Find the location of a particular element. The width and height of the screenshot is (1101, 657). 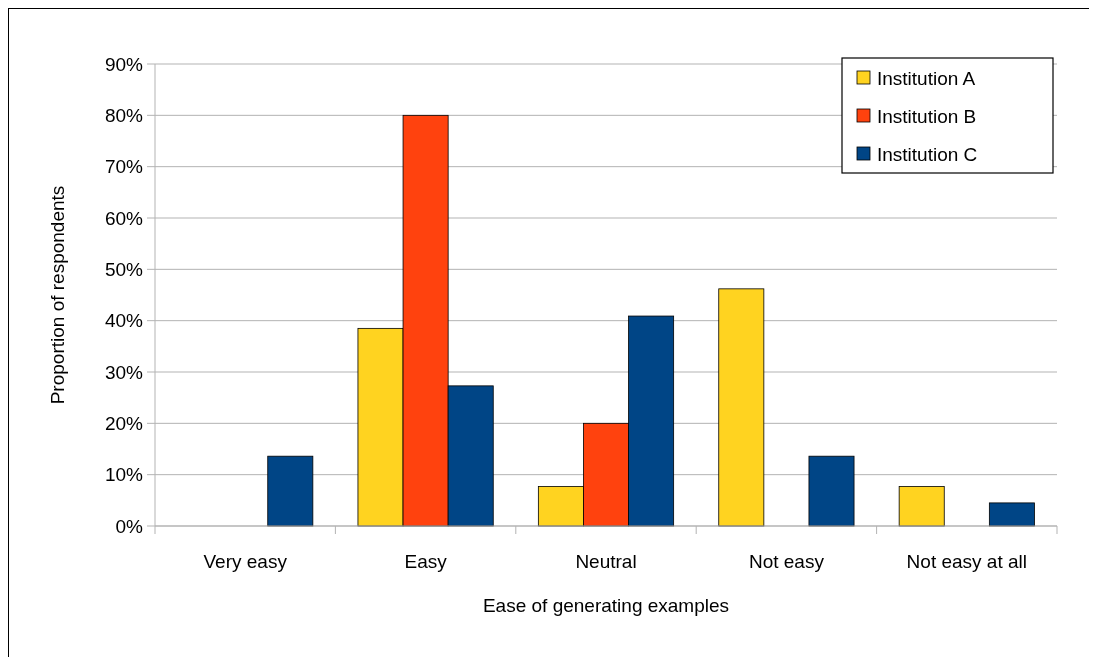

legend-label: Institution C is located at coordinates (927, 154).